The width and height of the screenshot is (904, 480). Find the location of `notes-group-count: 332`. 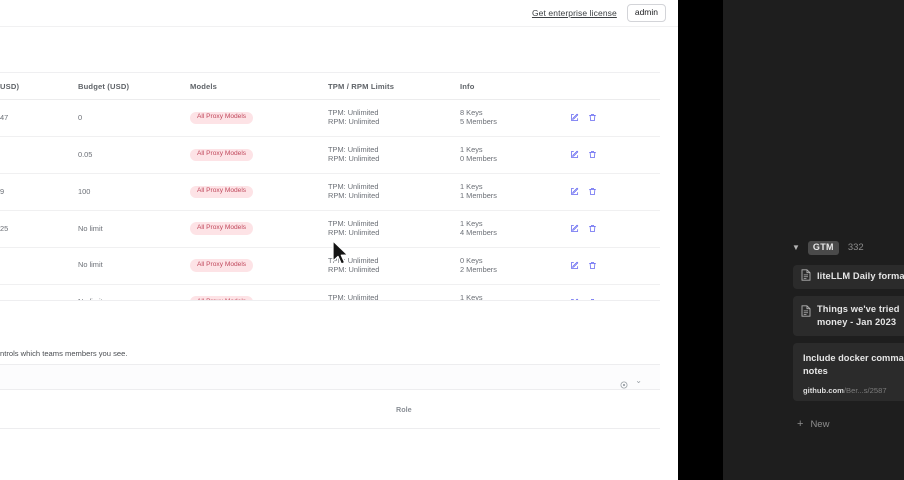

notes-group-count: 332 is located at coordinates (855, 248).